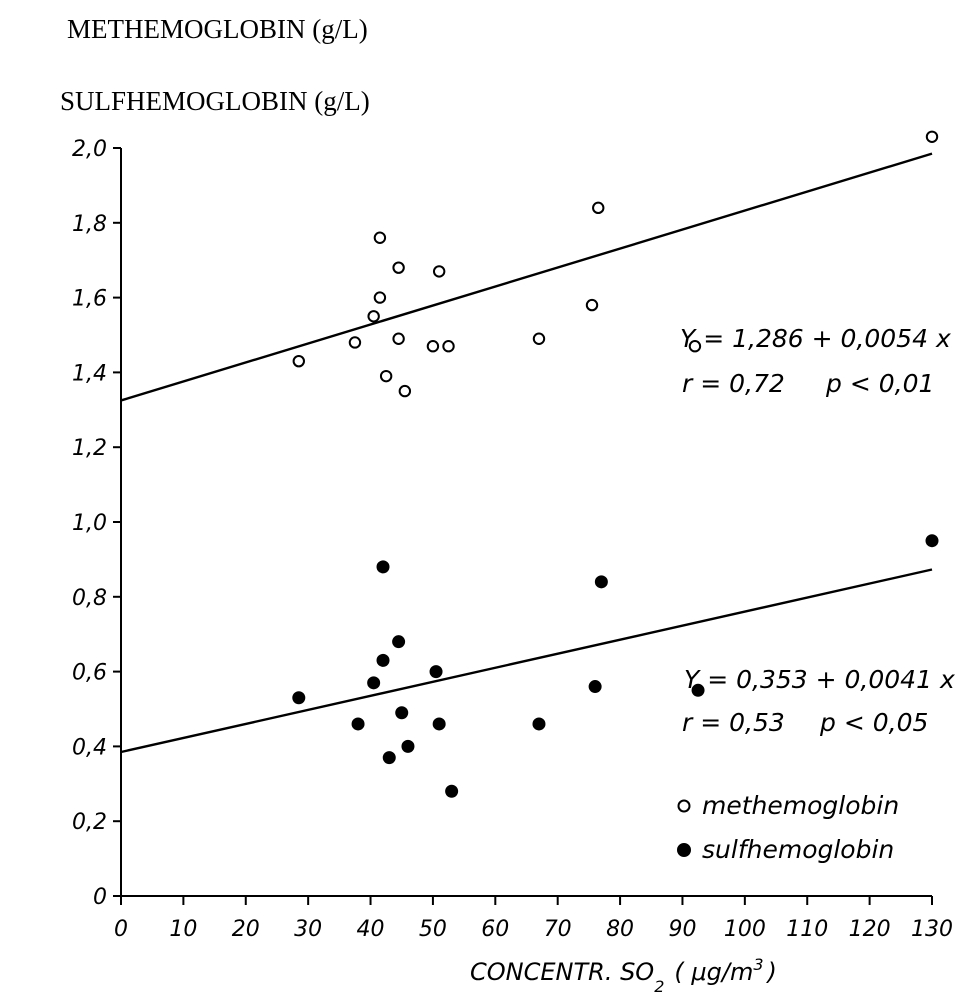 The width and height of the screenshot is (960, 1000). Describe the element at coordinates (815, 338) in the screenshot. I see `methemoglobin-equation: Y = 1,286 + 0,0054 x` at that location.